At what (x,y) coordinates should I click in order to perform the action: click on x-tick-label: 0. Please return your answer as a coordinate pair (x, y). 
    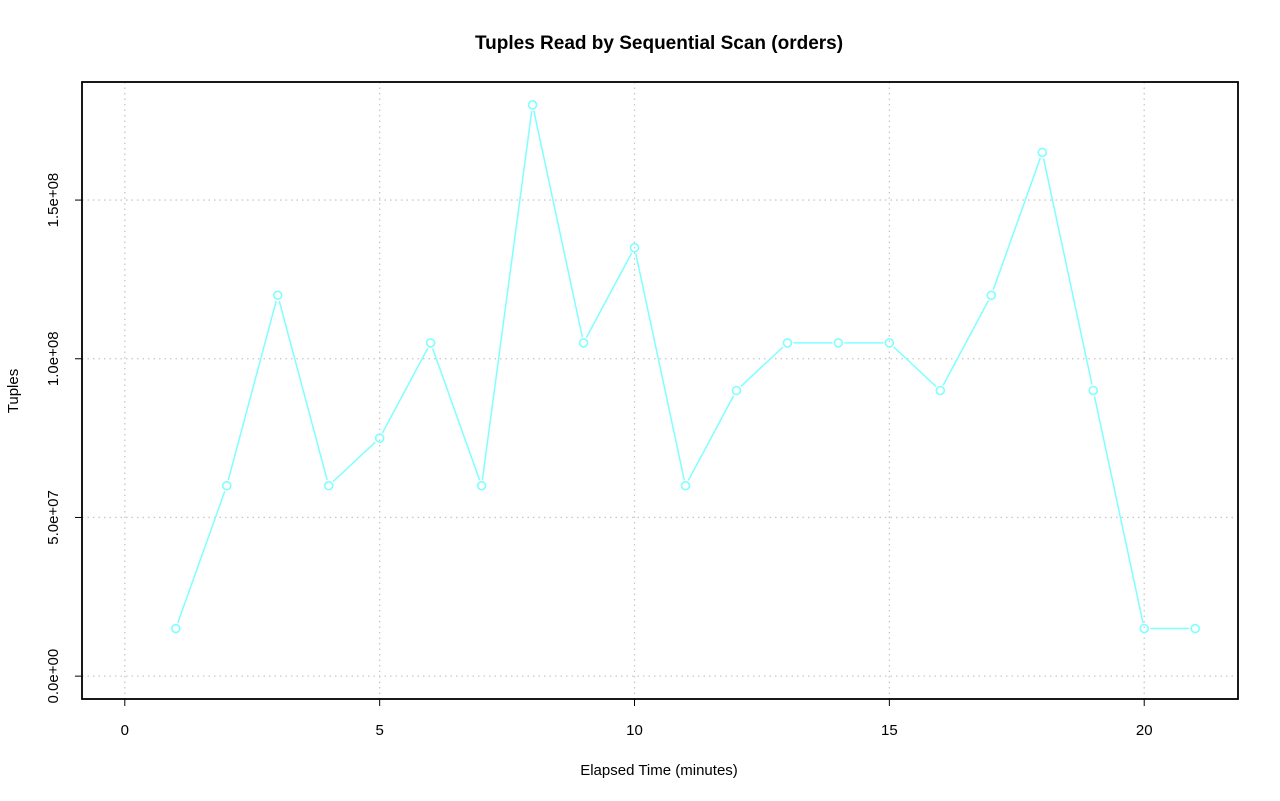
    Looking at the image, I should click on (125, 730).